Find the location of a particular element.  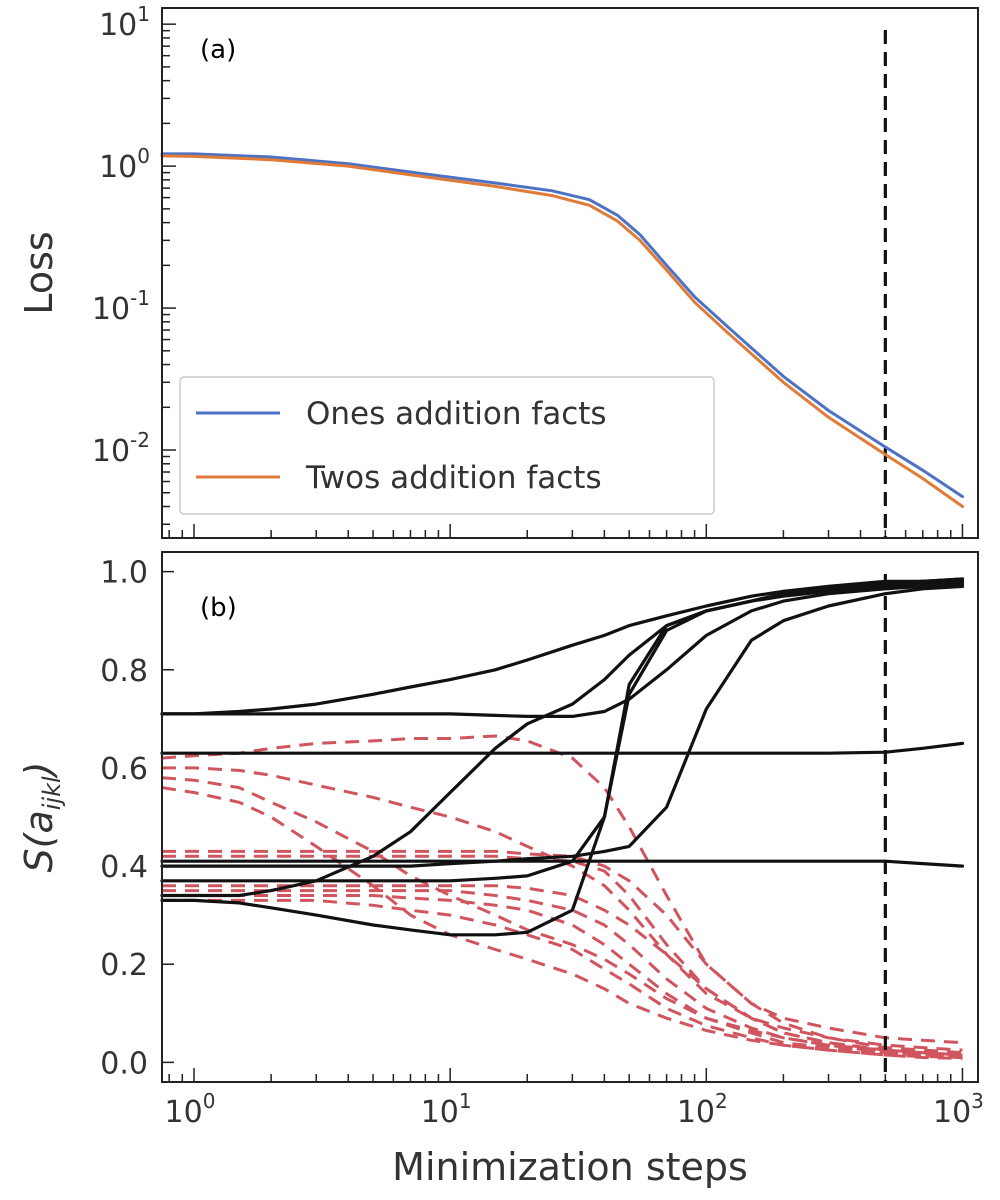

y-tick-label: 0.4 is located at coordinates (124, 867).